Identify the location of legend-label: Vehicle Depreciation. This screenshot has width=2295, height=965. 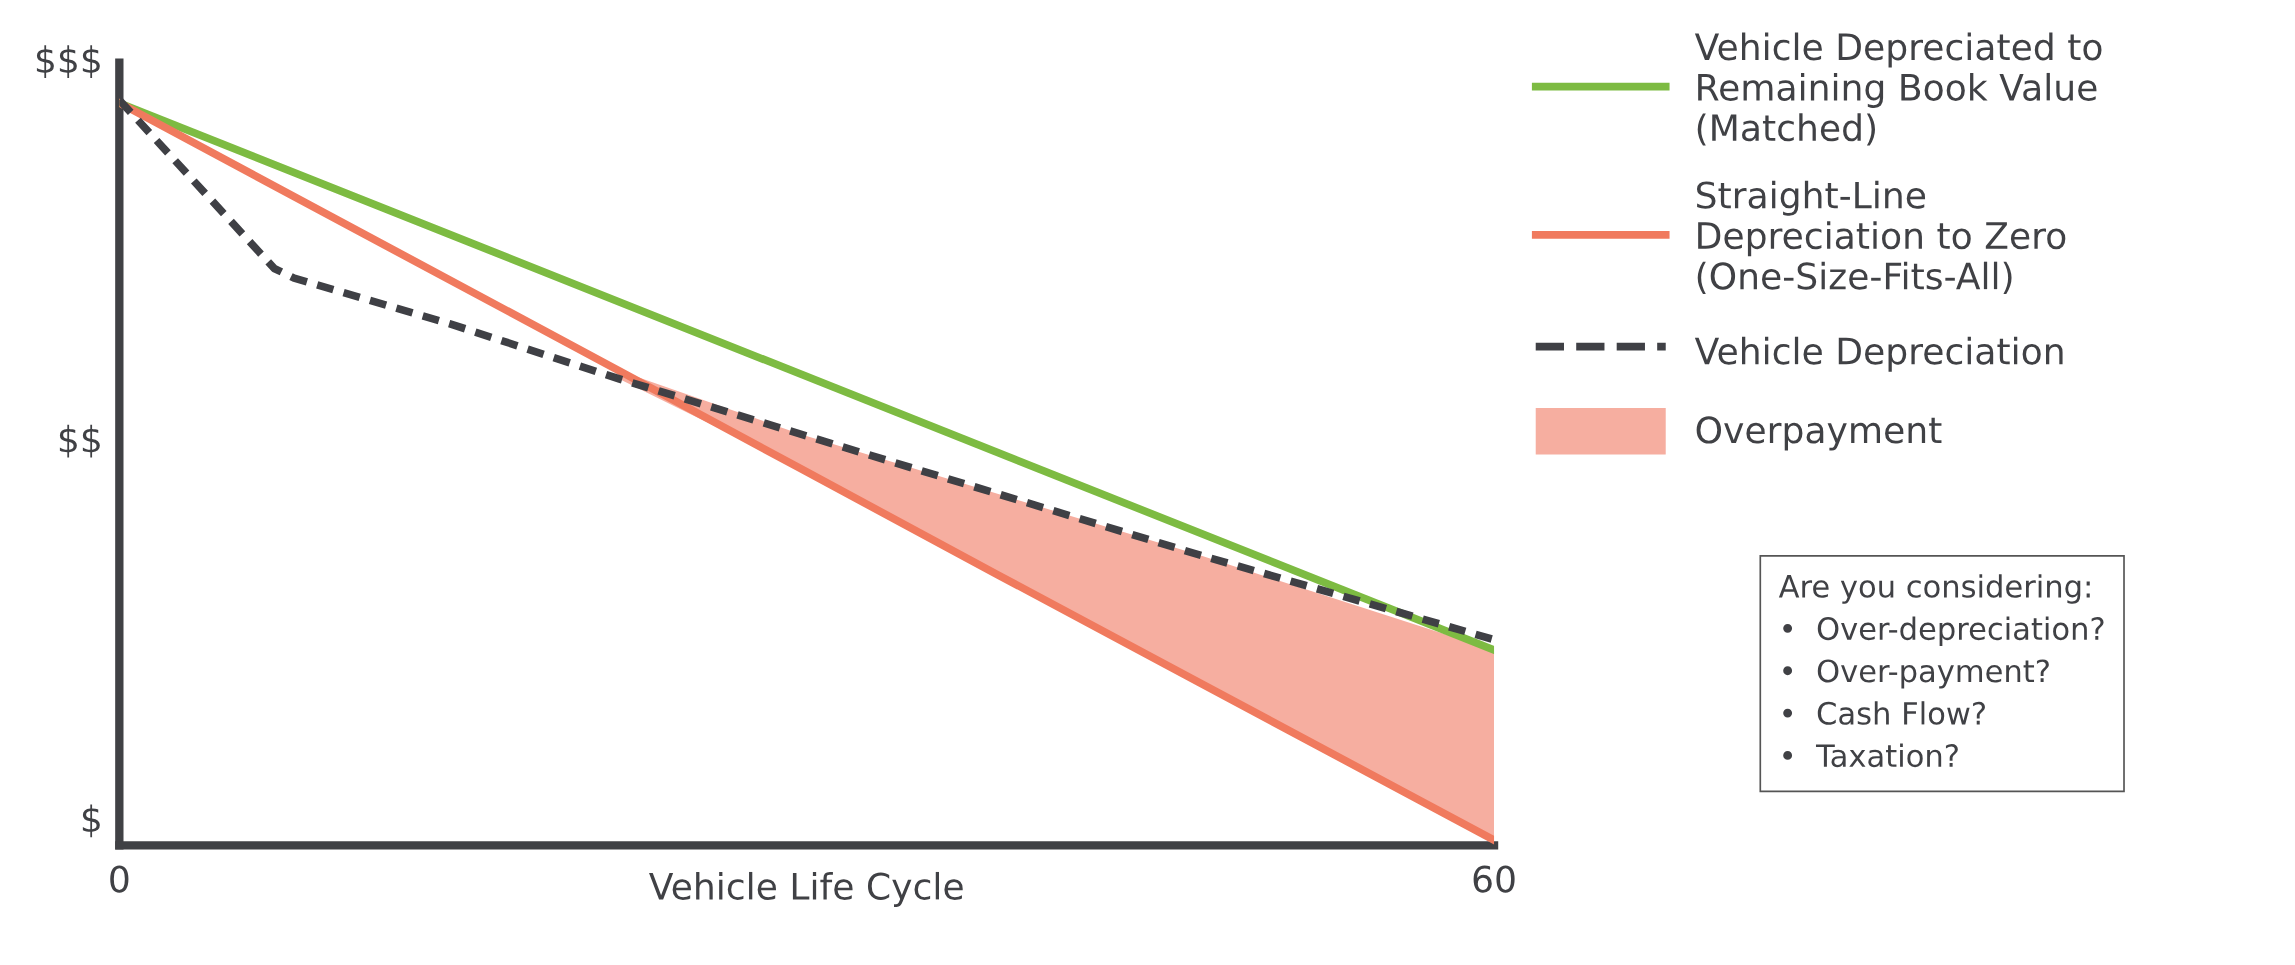
(1878, 354).